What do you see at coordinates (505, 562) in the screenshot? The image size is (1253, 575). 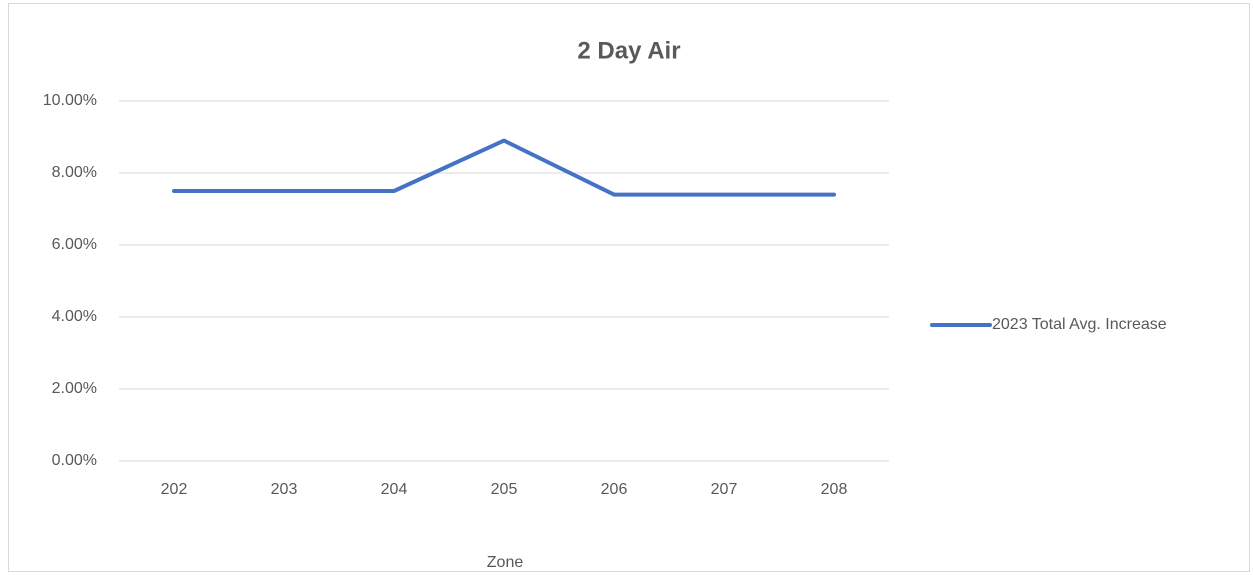 I see `x-axis-label: Zone` at bounding box center [505, 562].